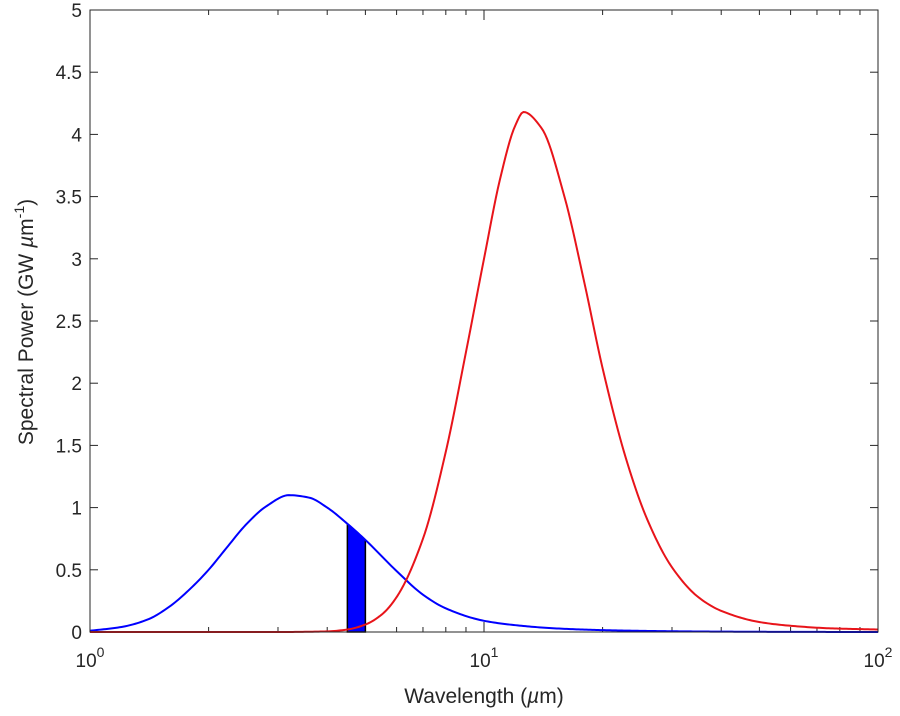 The image size is (900, 716). What do you see at coordinates (24, 322) in the screenshot?
I see `y-axis-label: Spectral Power (GW µm-1)` at bounding box center [24, 322].